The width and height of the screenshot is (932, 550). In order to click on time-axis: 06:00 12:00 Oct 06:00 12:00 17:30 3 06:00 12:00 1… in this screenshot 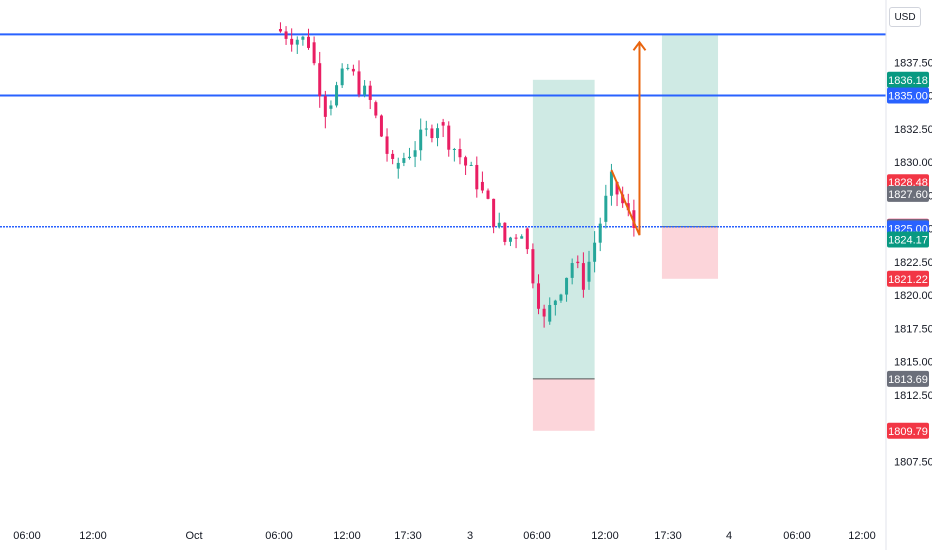, I will do `click(444, 536)`.